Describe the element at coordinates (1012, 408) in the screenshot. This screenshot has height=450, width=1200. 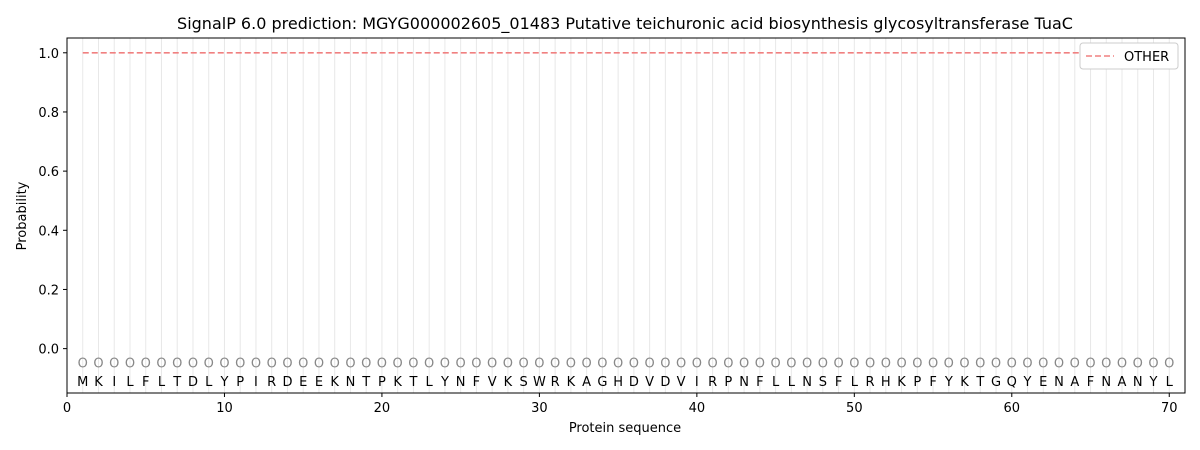
I see `x-tick-label: 60` at that location.